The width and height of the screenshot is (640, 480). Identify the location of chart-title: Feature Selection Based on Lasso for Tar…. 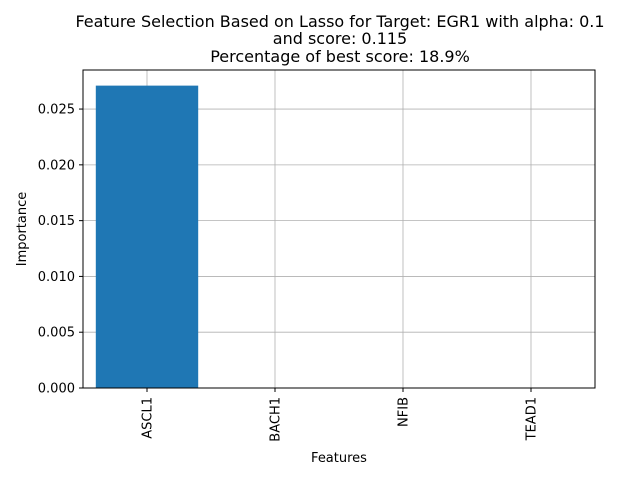
(339, 39).